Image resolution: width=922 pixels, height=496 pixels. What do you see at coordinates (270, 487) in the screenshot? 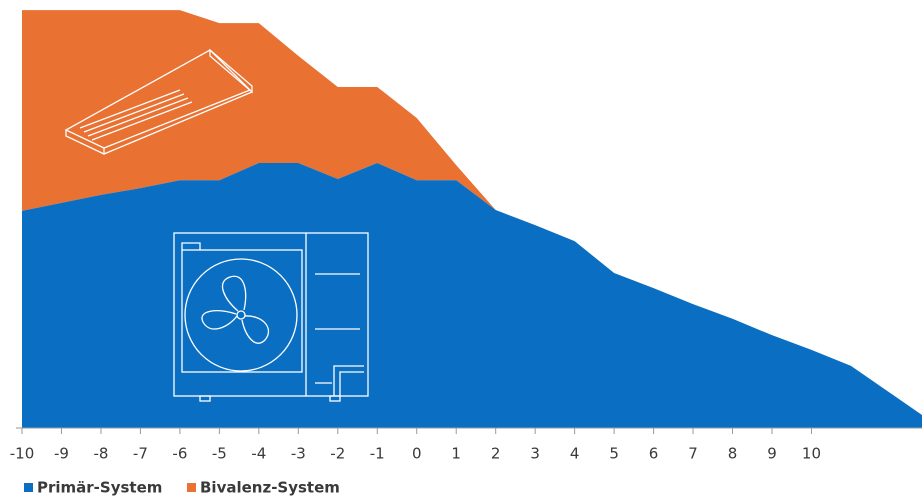
I see `legend-label: Bivalenz-System` at bounding box center [270, 487].